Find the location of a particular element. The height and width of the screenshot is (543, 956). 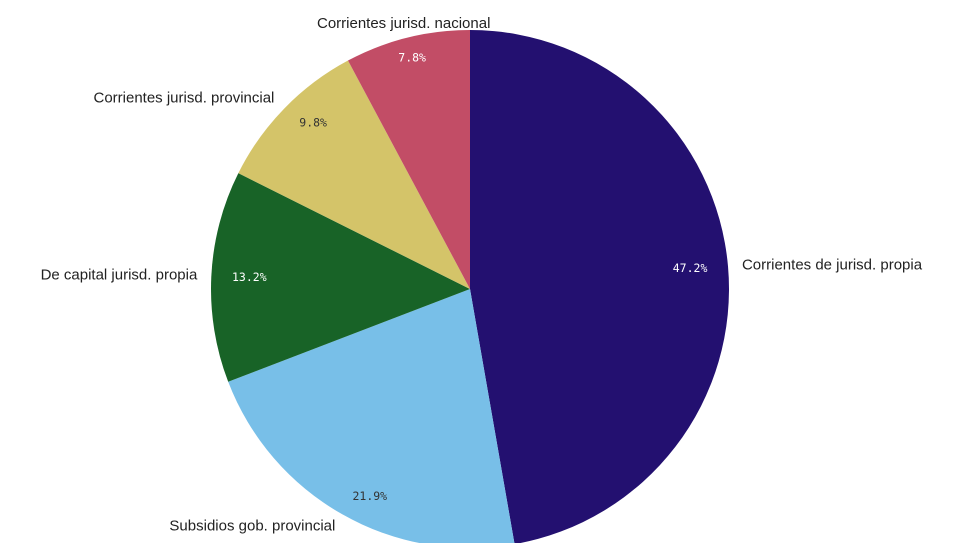

pie-slice-de-capital-jurisd-propia is located at coordinates (340, 277).